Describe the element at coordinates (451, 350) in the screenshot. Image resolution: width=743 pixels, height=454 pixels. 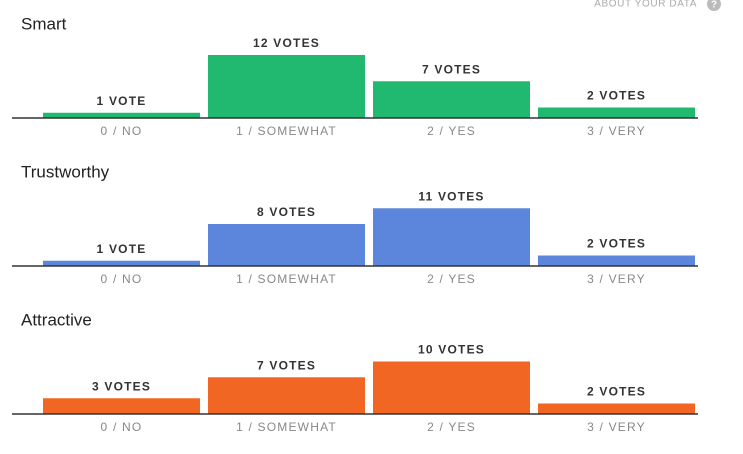
I see `value-label: 10 VOTES` at that location.